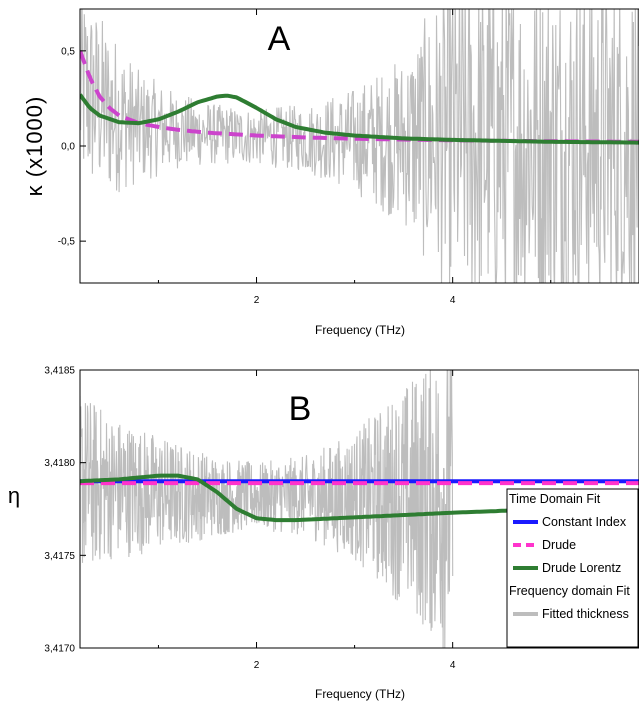 The width and height of the screenshot is (639, 704). Describe the element at coordinates (360, 330) in the screenshot. I see `x-axis-title-a: Frequency (THz)` at that location.